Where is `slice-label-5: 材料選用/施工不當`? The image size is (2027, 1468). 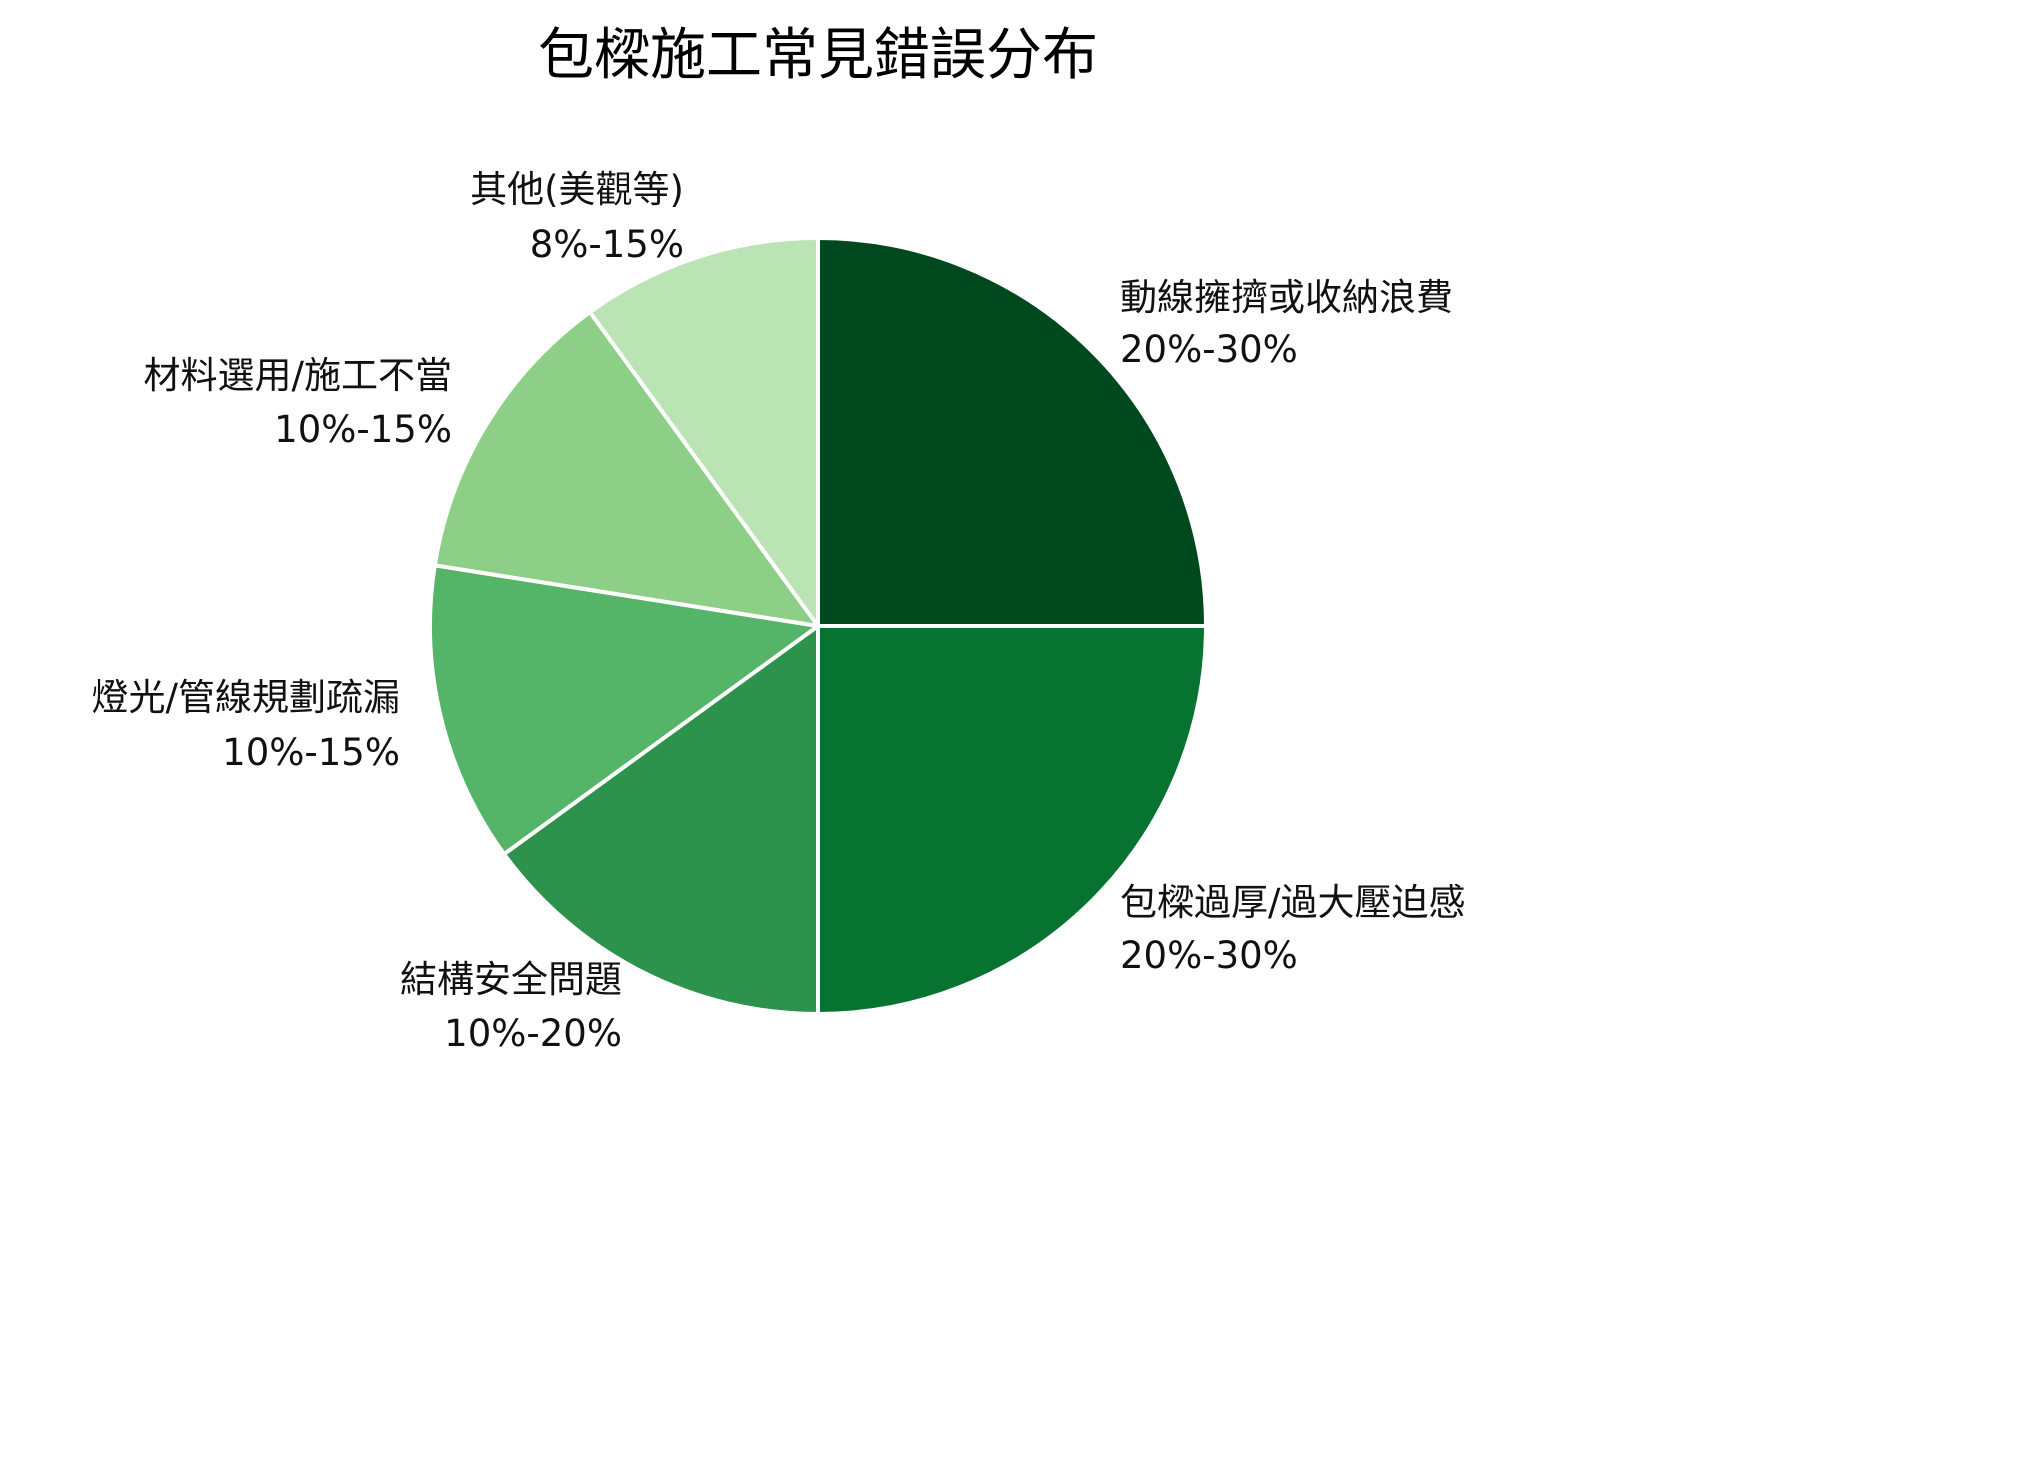 slice-label-5: 材料選用/施工不當 is located at coordinates (298, 375).